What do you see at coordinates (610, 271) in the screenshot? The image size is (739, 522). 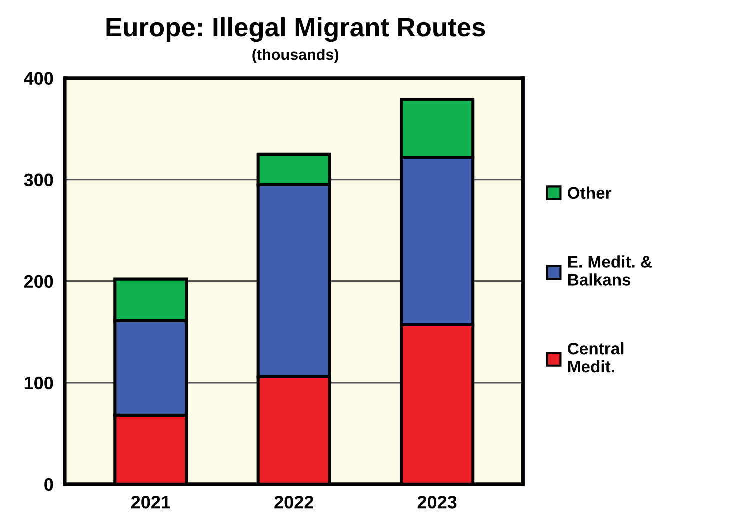 I see `legend-label: E. Medit. & Balkans` at bounding box center [610, 271].